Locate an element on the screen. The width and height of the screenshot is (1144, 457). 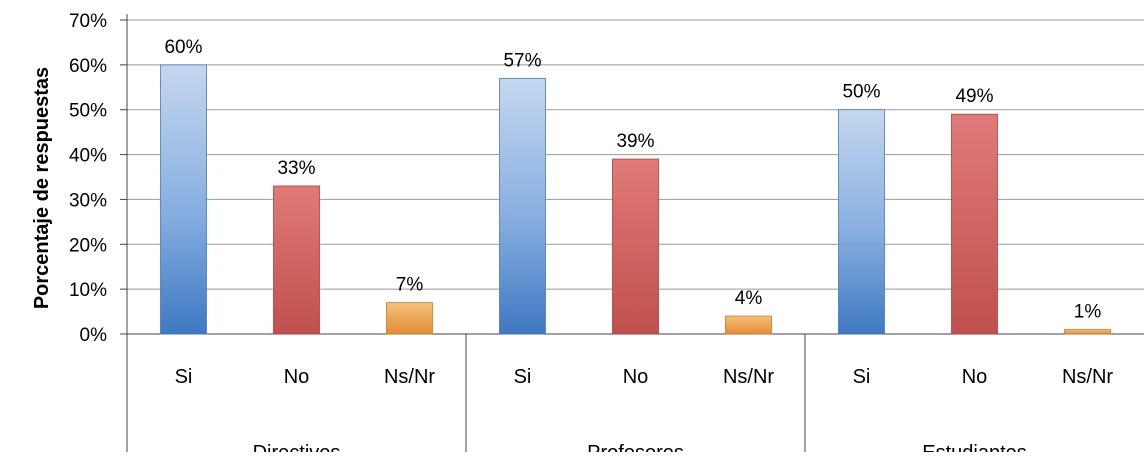
y-tick-label: 30% is located at coordinates (88, 200).